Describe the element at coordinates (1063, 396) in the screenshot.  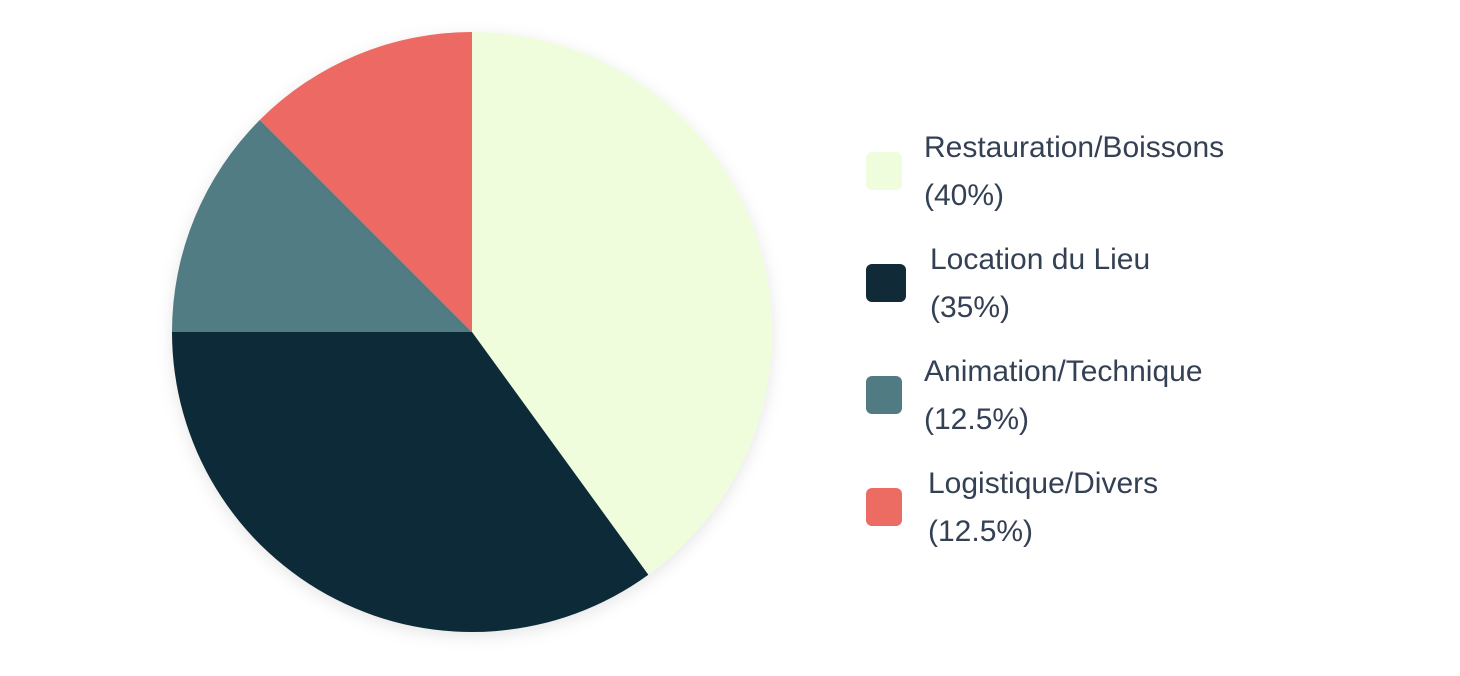
I see `legend-text-animation-technique: Animation/Technique (12.5%)` at that location.